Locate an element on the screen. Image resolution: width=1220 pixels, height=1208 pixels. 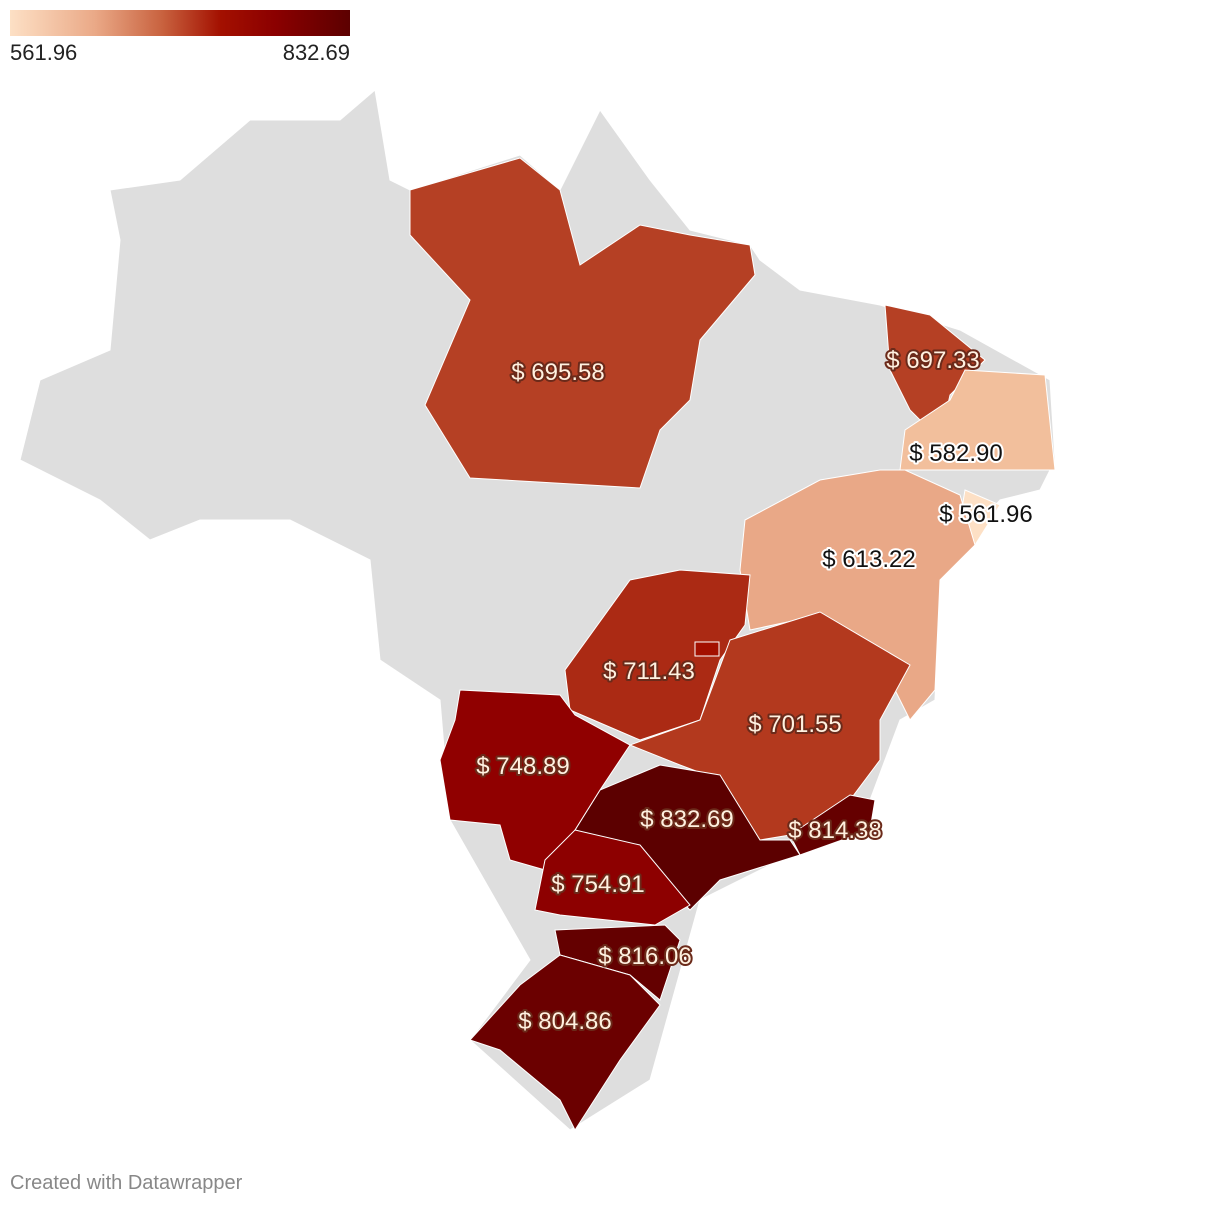
region-value-label: $ 582.90 is located at coordinates (955, 453).